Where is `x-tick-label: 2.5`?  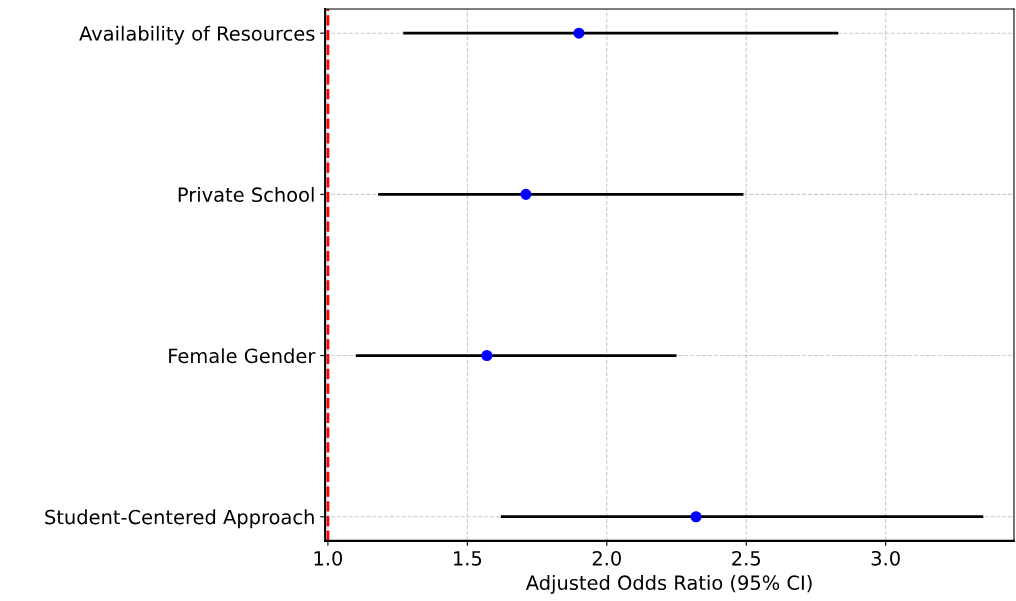 x-tick-label: 2.5 is located at coordinates (746, 558).